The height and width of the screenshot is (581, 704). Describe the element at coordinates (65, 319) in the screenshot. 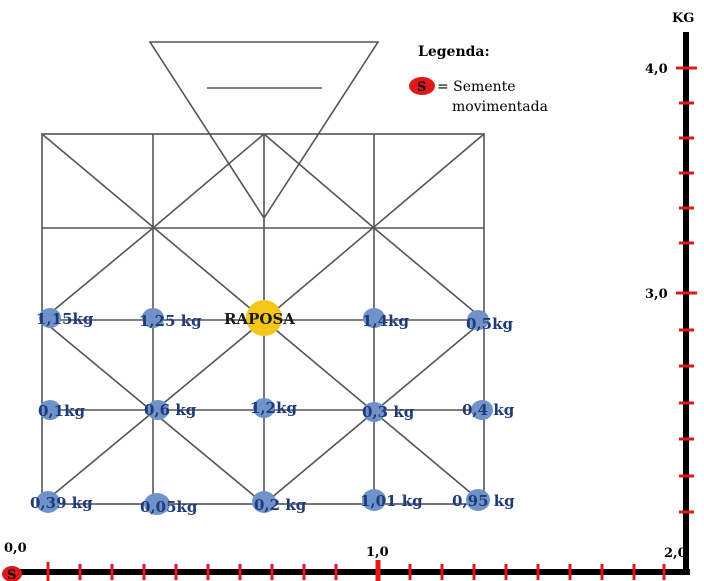

I see `node-label: 1,15kg` at that location.